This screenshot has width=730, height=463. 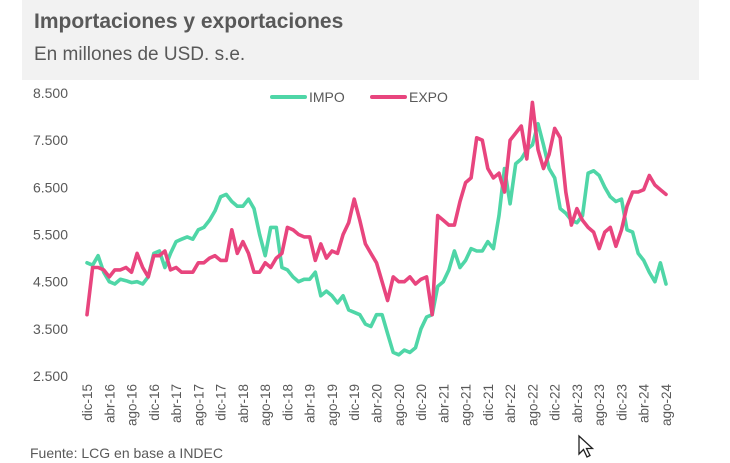 I want to click on x-tick-label: abr-19, so click(x=310, y=403).